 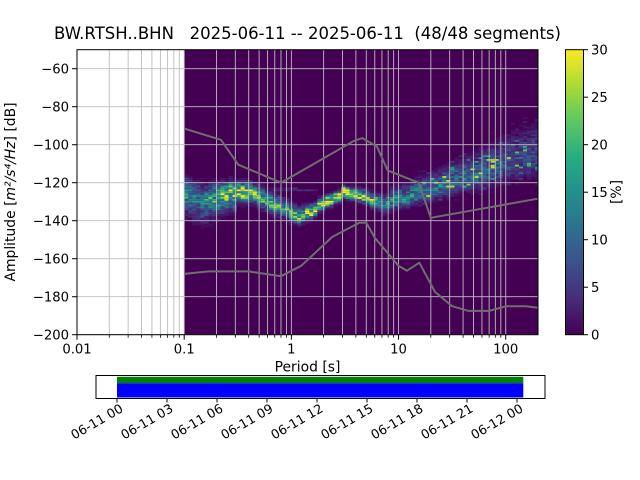 What do you see at coordinates (76, 350) in the screenshot?
I see `x-tick-label: 0.01` at bounding box center [76, 350].